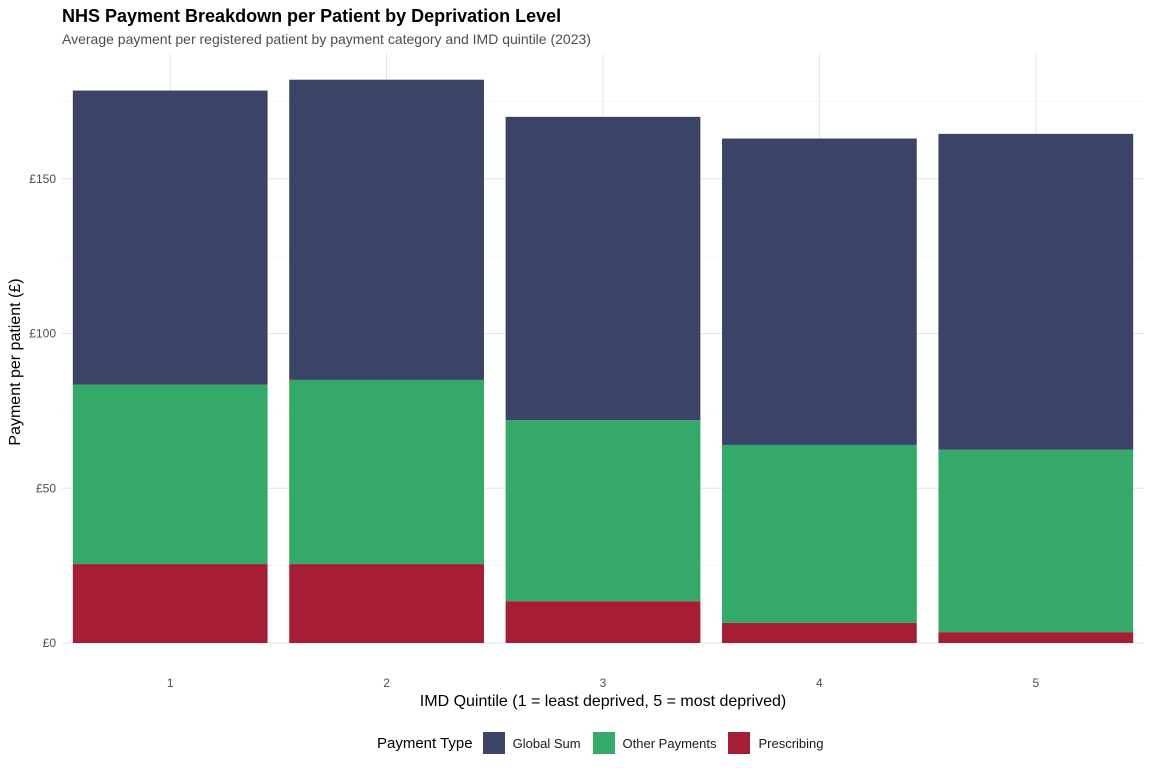  Describe the element at coordinates (1035, 683) in the screenshot. I see `x-tick-label: 5` at that location.